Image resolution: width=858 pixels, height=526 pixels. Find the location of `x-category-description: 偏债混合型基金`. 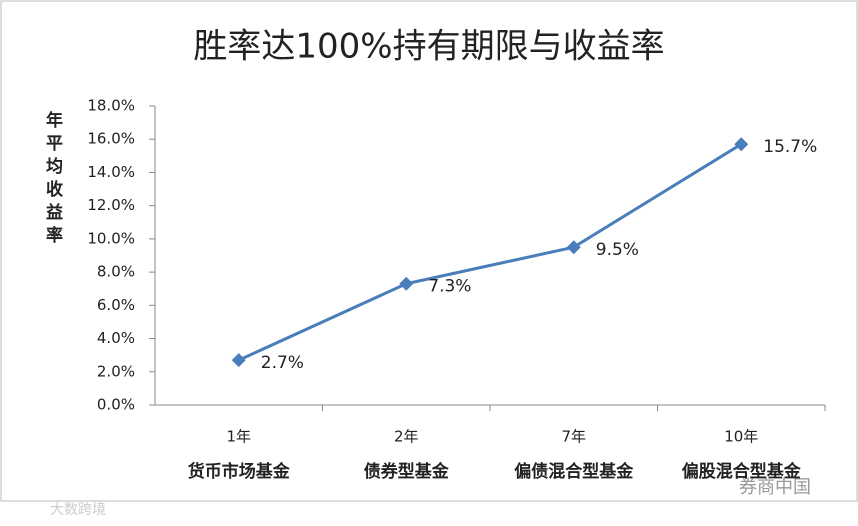

x-category-description: 偏债混合型基金 is located at coordinates (574, 471).